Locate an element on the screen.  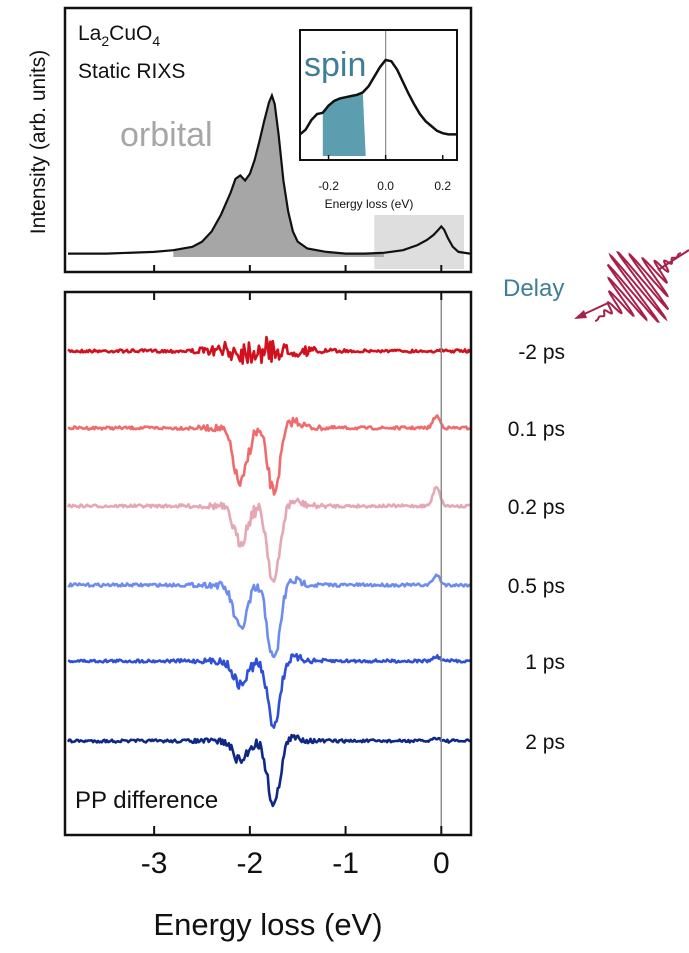
delay-label: 1 ps is located at coordinates (545, 662).